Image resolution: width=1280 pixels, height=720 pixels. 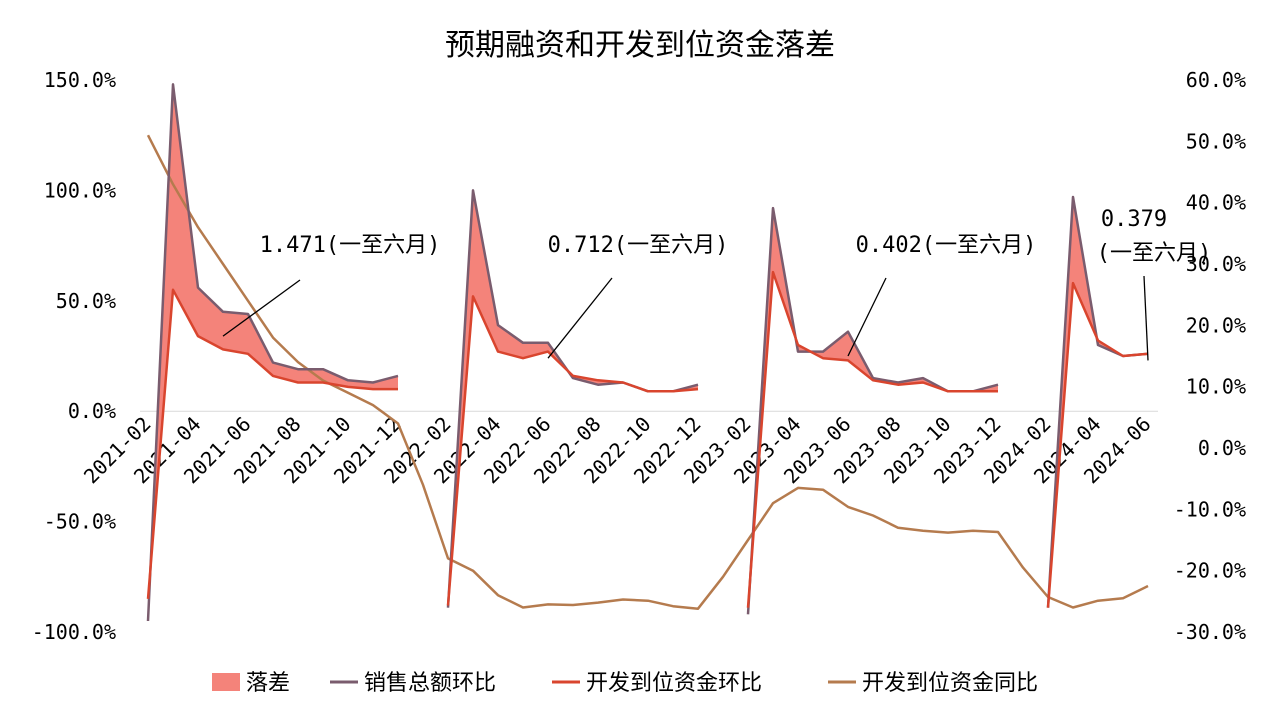 What do you see at coordinates (946, 245) in the screenshot?
I see `annotation-label: 0.402(一至六月)` at bounding box center [946, 245].